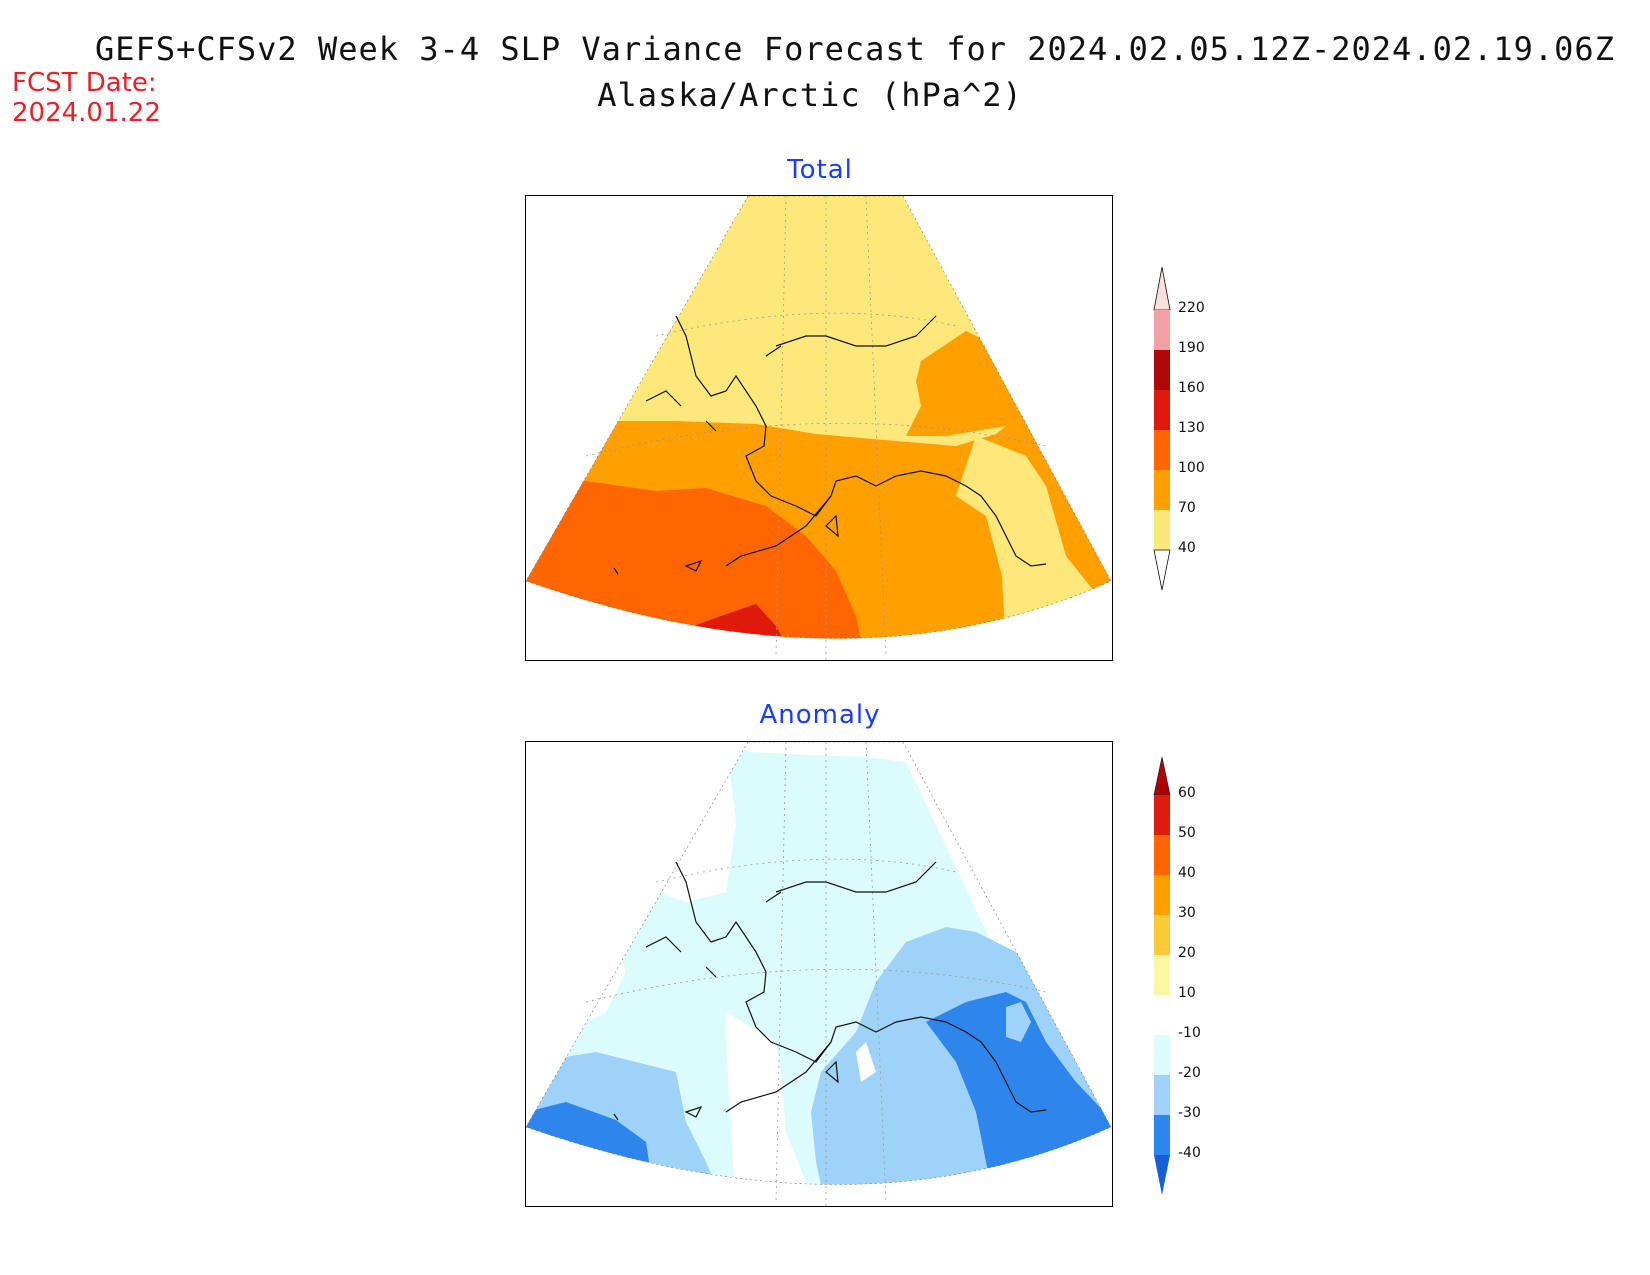 The height and width of the screenshot is (1275, 1650). I want to click on anomaly-colorbar, so click(1162, 975).